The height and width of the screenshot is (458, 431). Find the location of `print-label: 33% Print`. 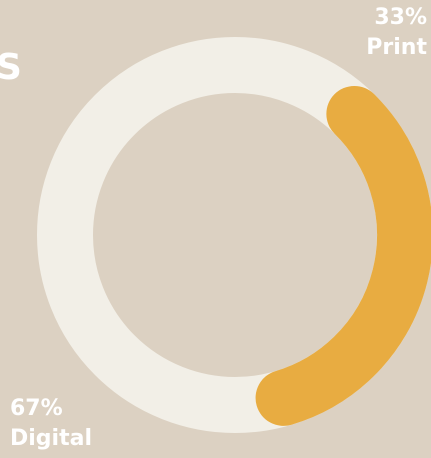

print-label: 33% Print is located at coordinates (396, 33).